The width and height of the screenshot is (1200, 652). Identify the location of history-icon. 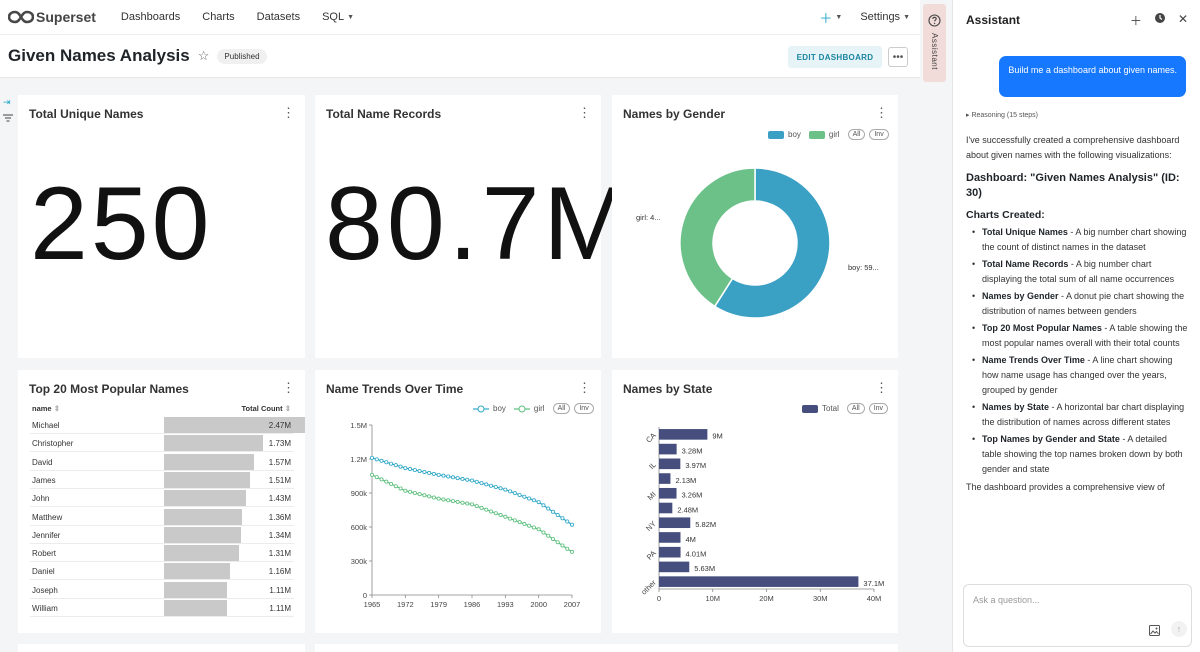
(1160, 18).